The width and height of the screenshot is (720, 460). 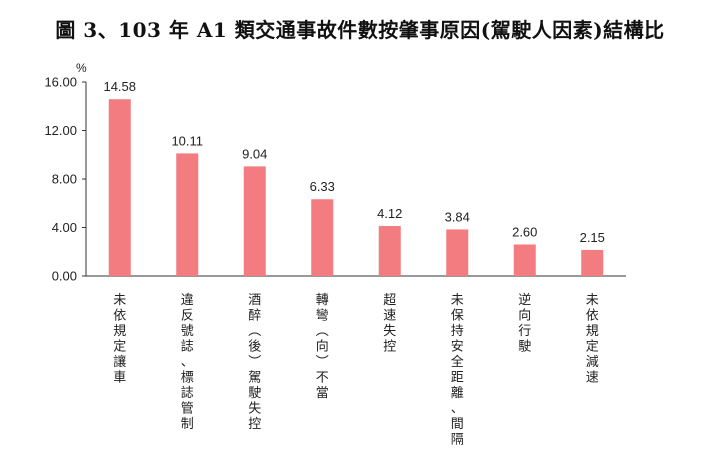 What do you see at coordinates (322, 347) in the screenshot?
I see `x-category-label: 轉彎︵向︶不當` at bounding box center [322, 347].